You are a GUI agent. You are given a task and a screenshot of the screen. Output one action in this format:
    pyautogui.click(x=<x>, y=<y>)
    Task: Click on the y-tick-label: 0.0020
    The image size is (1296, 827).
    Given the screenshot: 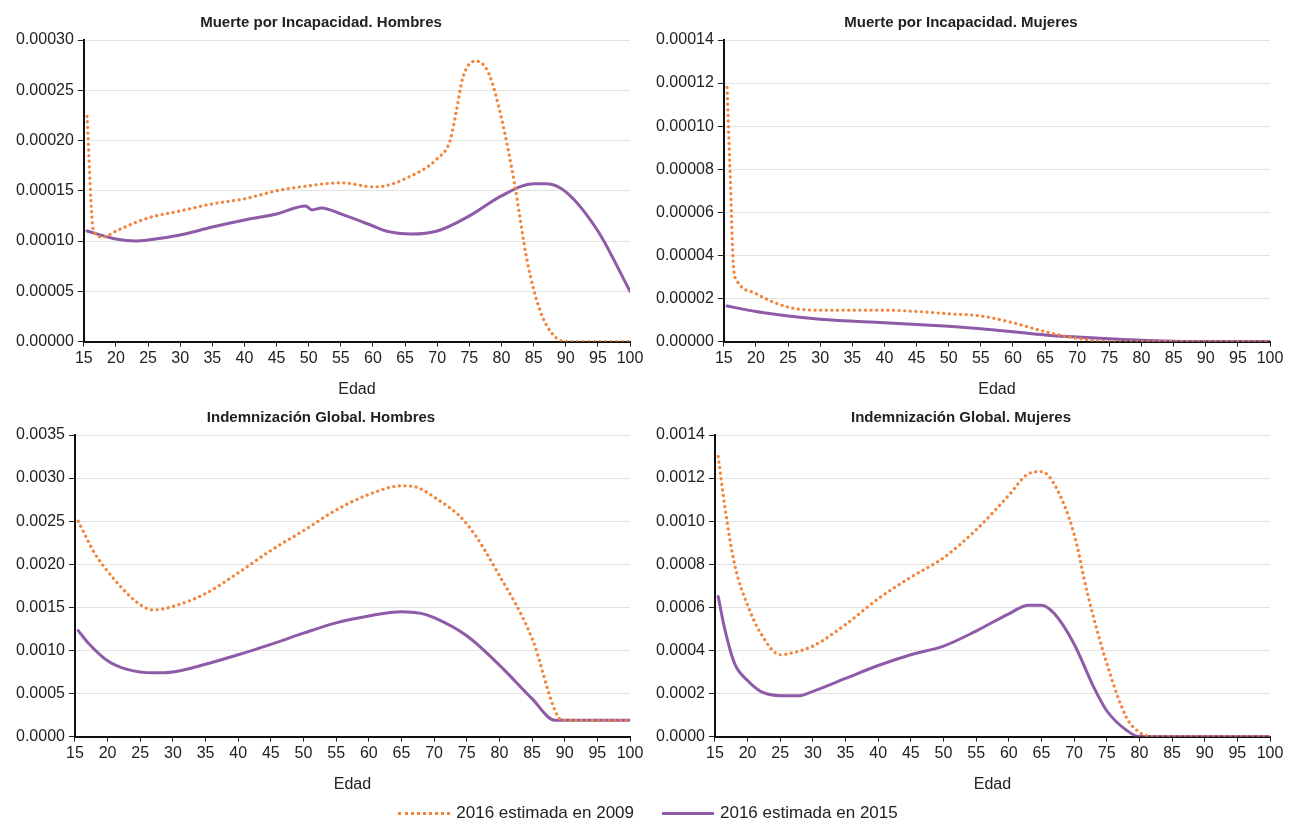 What is the action you would take?
    pyautogui.click(x=41, y=563)
    